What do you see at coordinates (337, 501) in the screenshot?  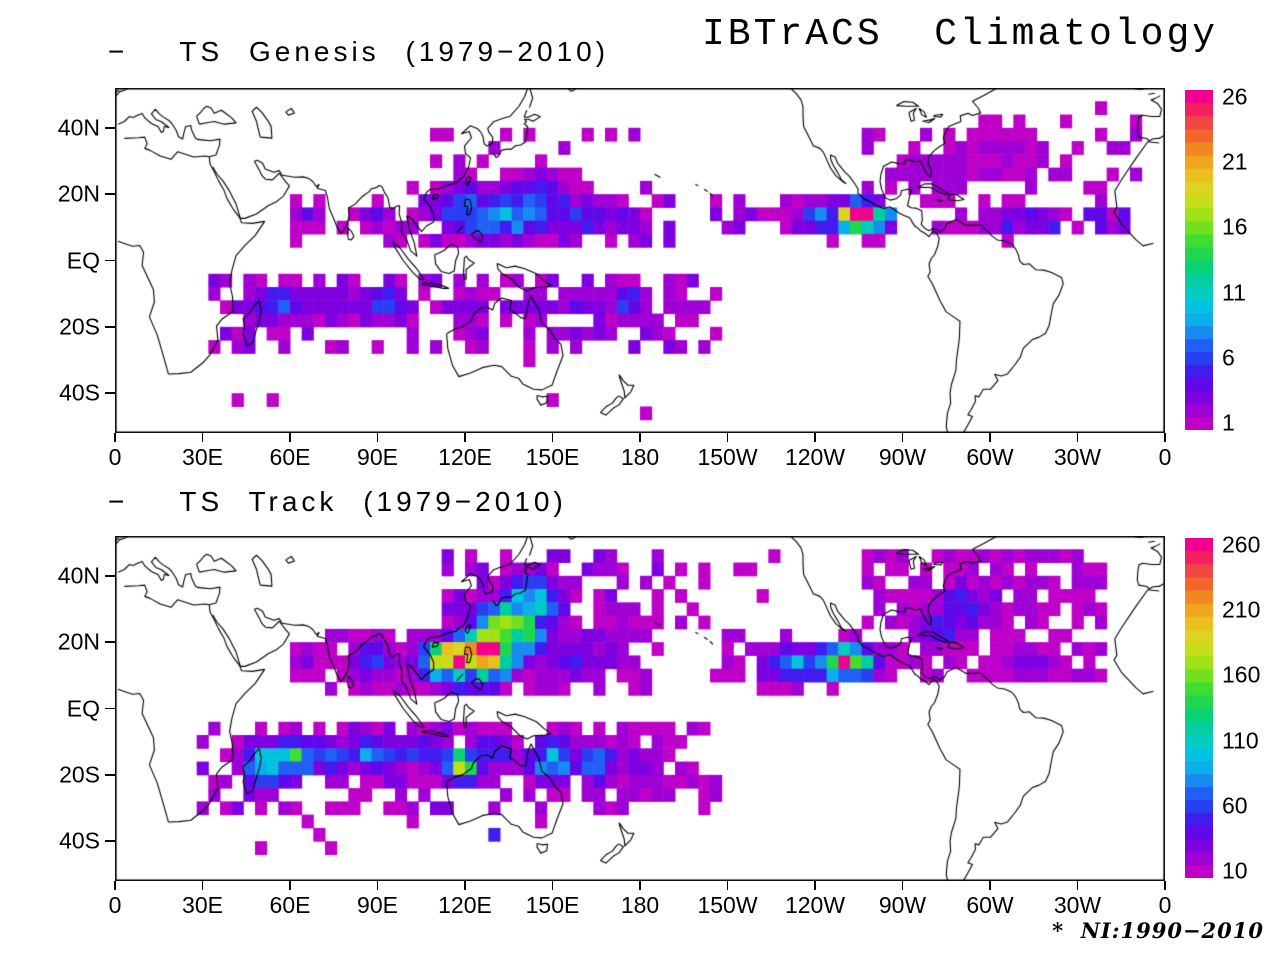 I see `track-panel-title: − TS Track (1979−2010)` at bounding box center [337, 501].